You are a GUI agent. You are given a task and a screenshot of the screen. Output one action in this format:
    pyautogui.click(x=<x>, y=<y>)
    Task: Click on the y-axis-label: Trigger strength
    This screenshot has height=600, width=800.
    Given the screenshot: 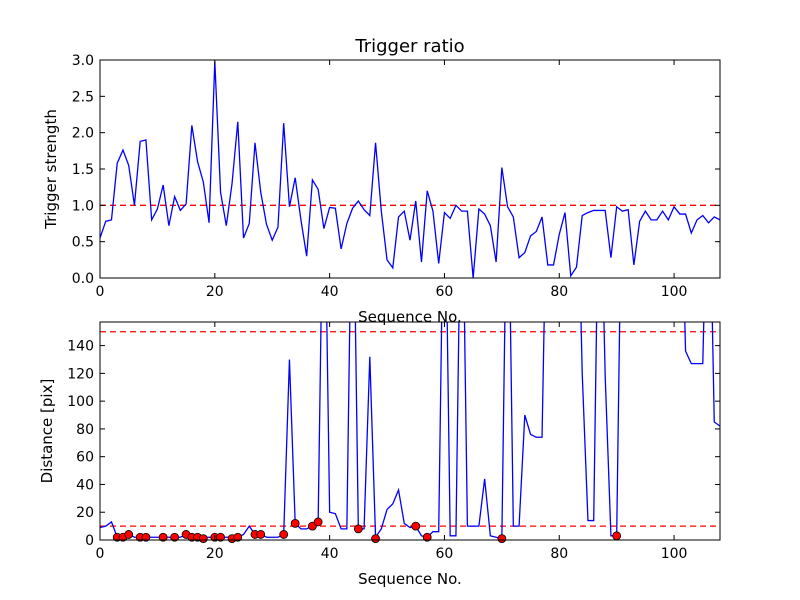 What is the action you would take?
    pyautogui.click(x=51, y=169)
    